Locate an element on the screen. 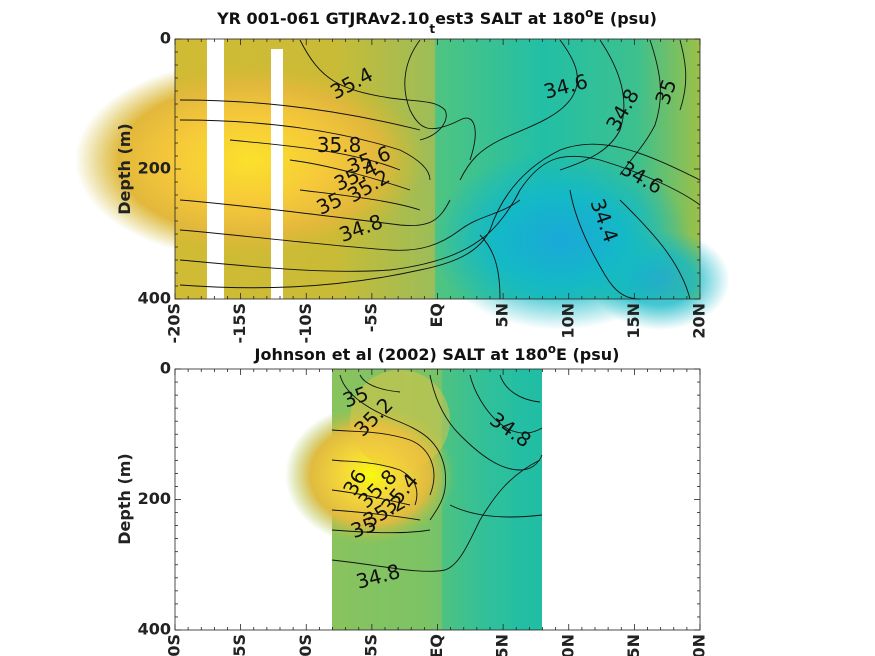  chart-2-field is located at coordinates (413, 499).